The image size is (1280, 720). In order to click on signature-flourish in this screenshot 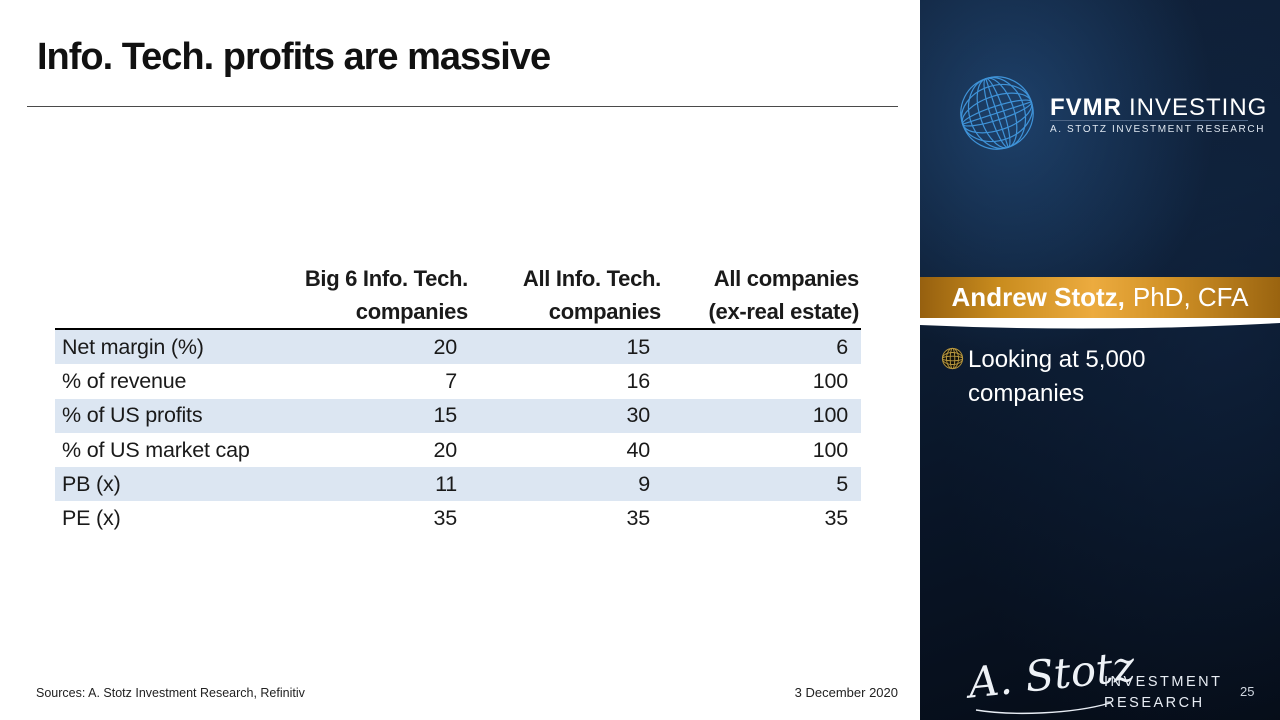, I will do `click(1043, 708)`.